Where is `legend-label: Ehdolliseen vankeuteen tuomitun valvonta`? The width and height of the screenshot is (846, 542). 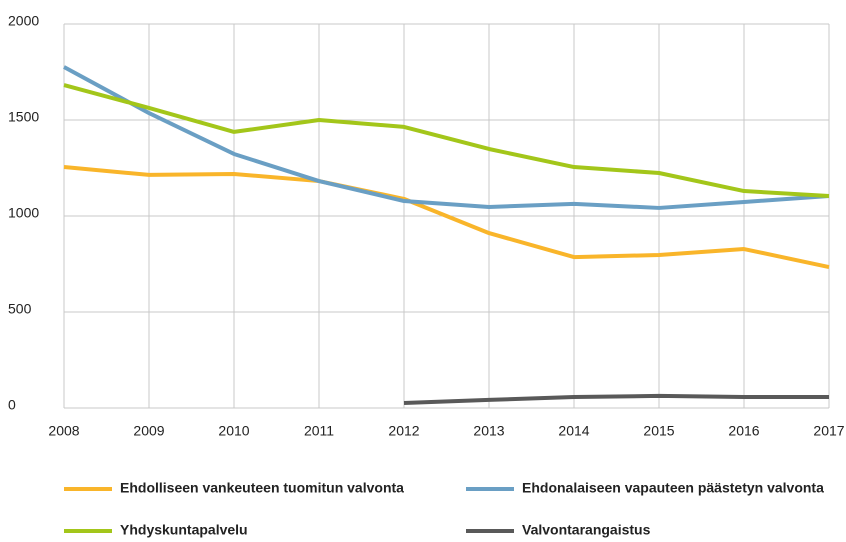 legend-label: Ehdolliseen vankeuteen tuomitun valvonta is located at coordinates (262, 488).